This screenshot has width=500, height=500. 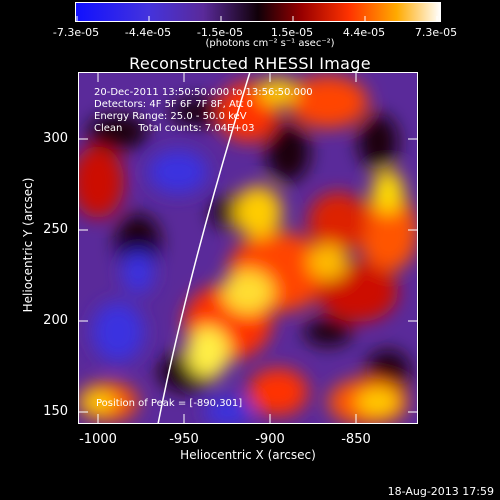 What do you see at coordinates (28, 245) in the screenshot?
I see `y-axis-label: Heliocentric Y (arcsec)` at bounding box center [28, 245].